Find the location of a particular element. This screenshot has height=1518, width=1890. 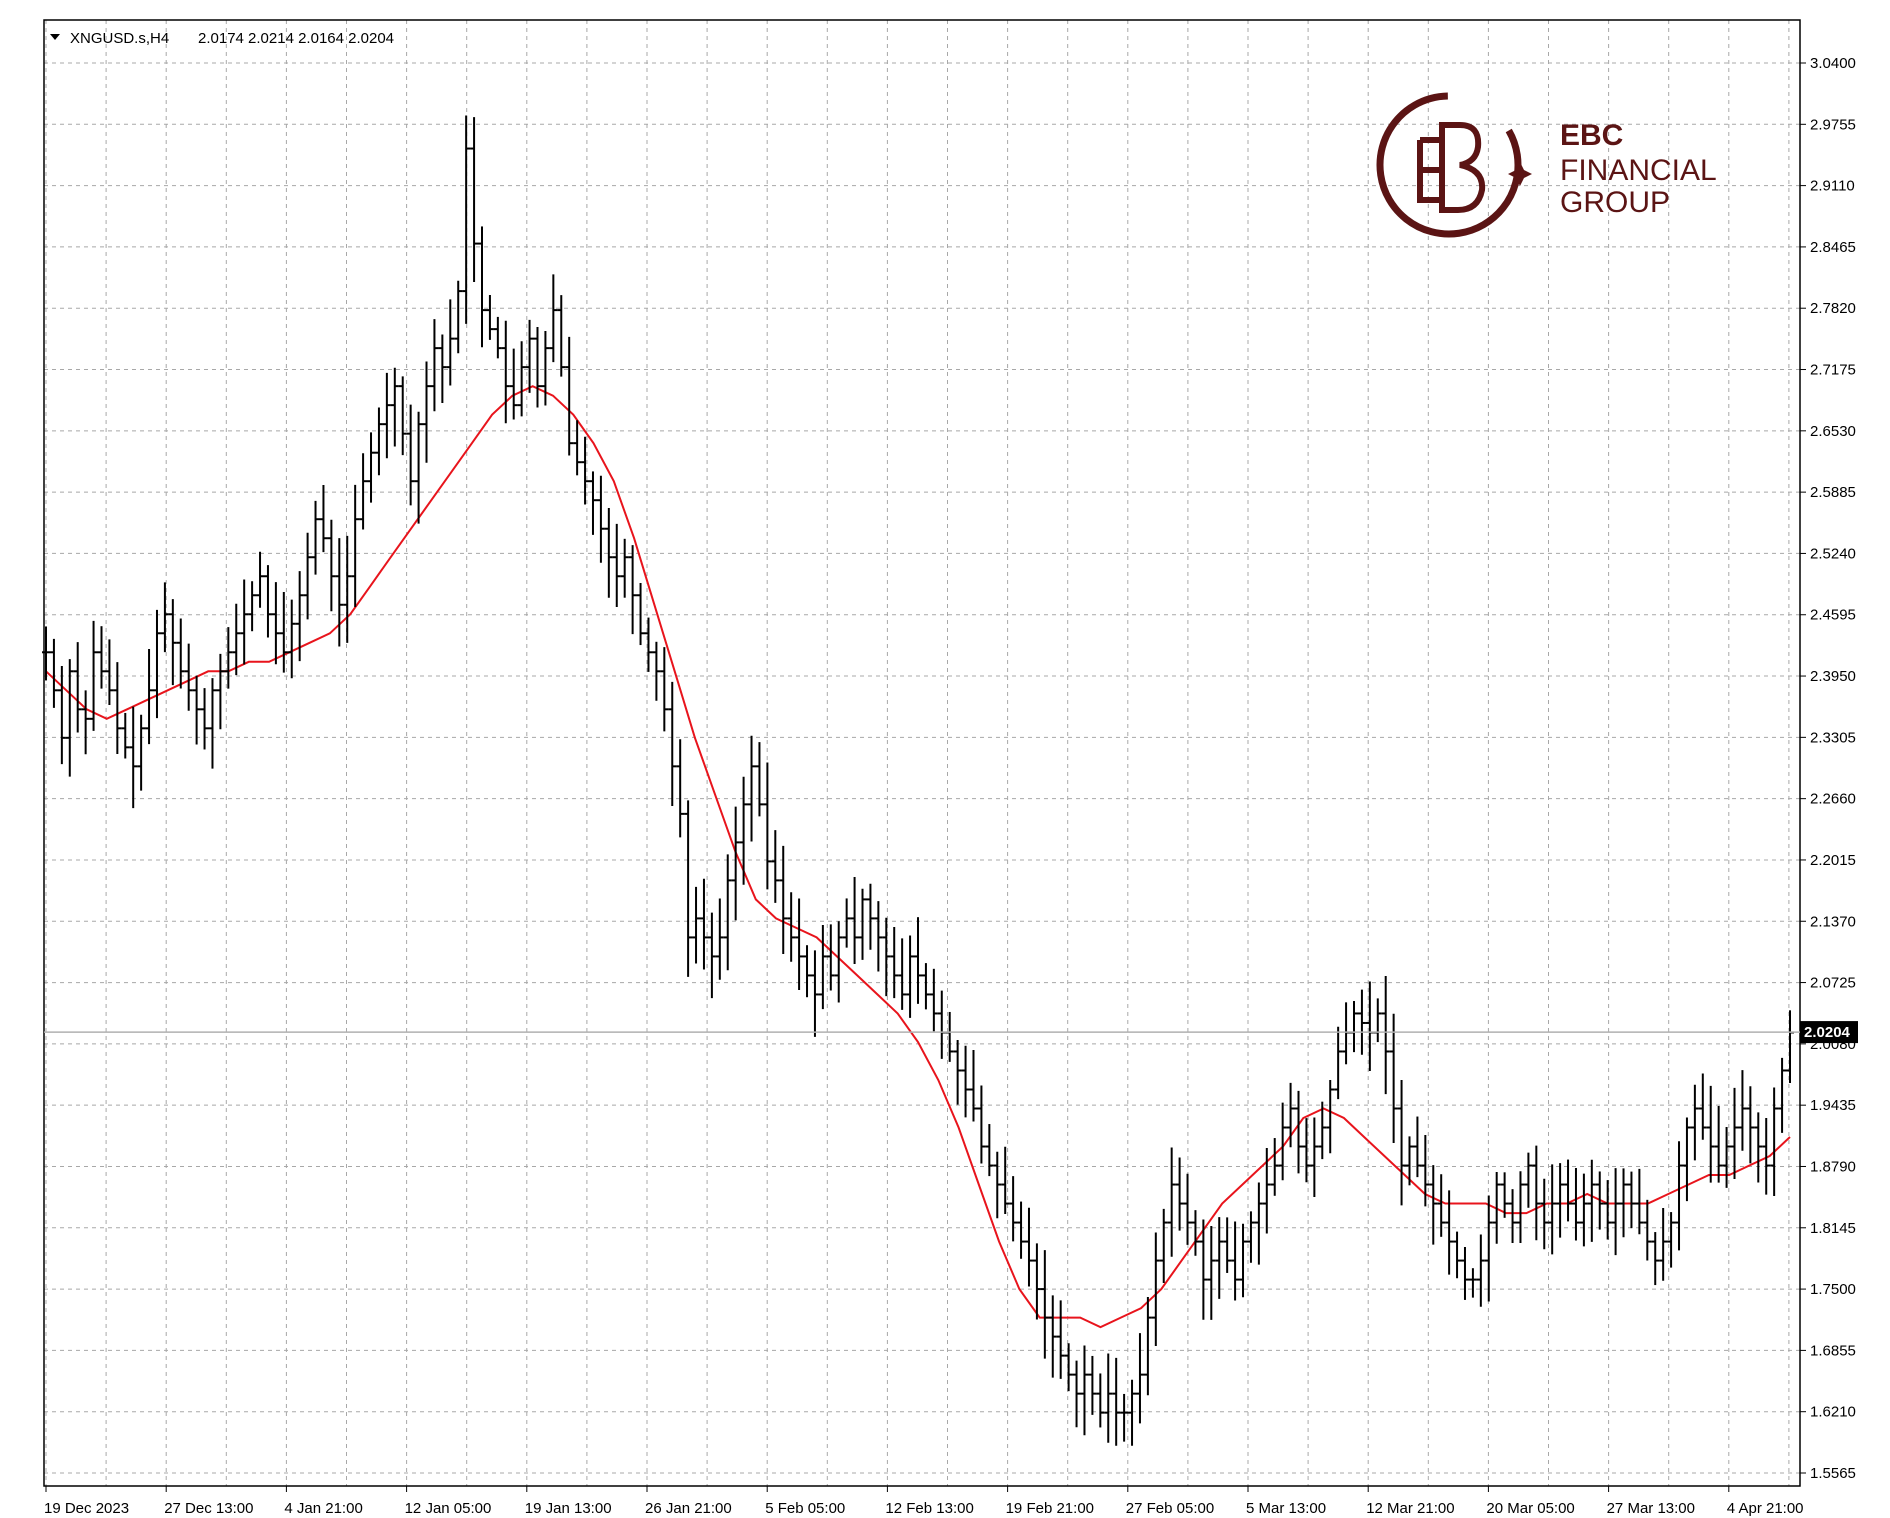

x-tick-label: 5 Feb 05:00 is located at coordinates (805, 1508).